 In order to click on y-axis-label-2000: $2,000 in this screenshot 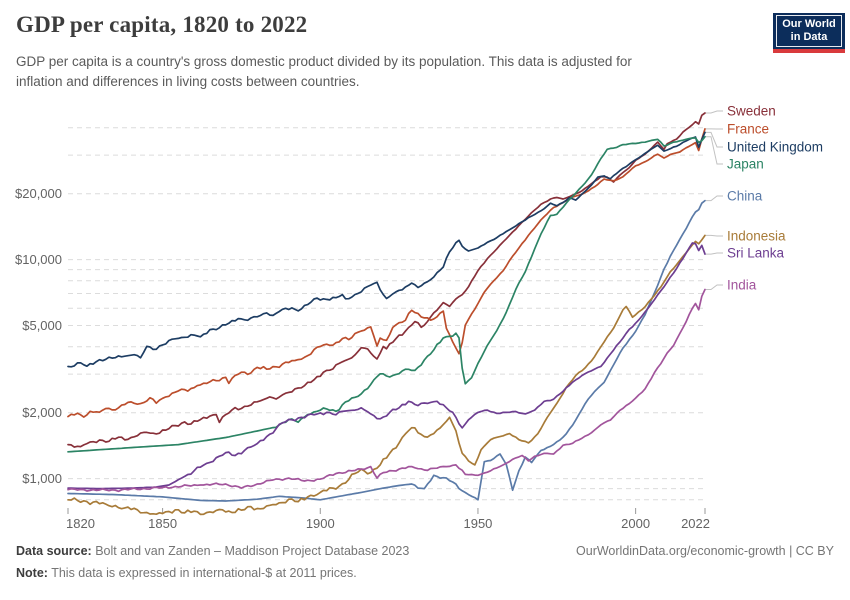, I will do `click(42, 412)`.